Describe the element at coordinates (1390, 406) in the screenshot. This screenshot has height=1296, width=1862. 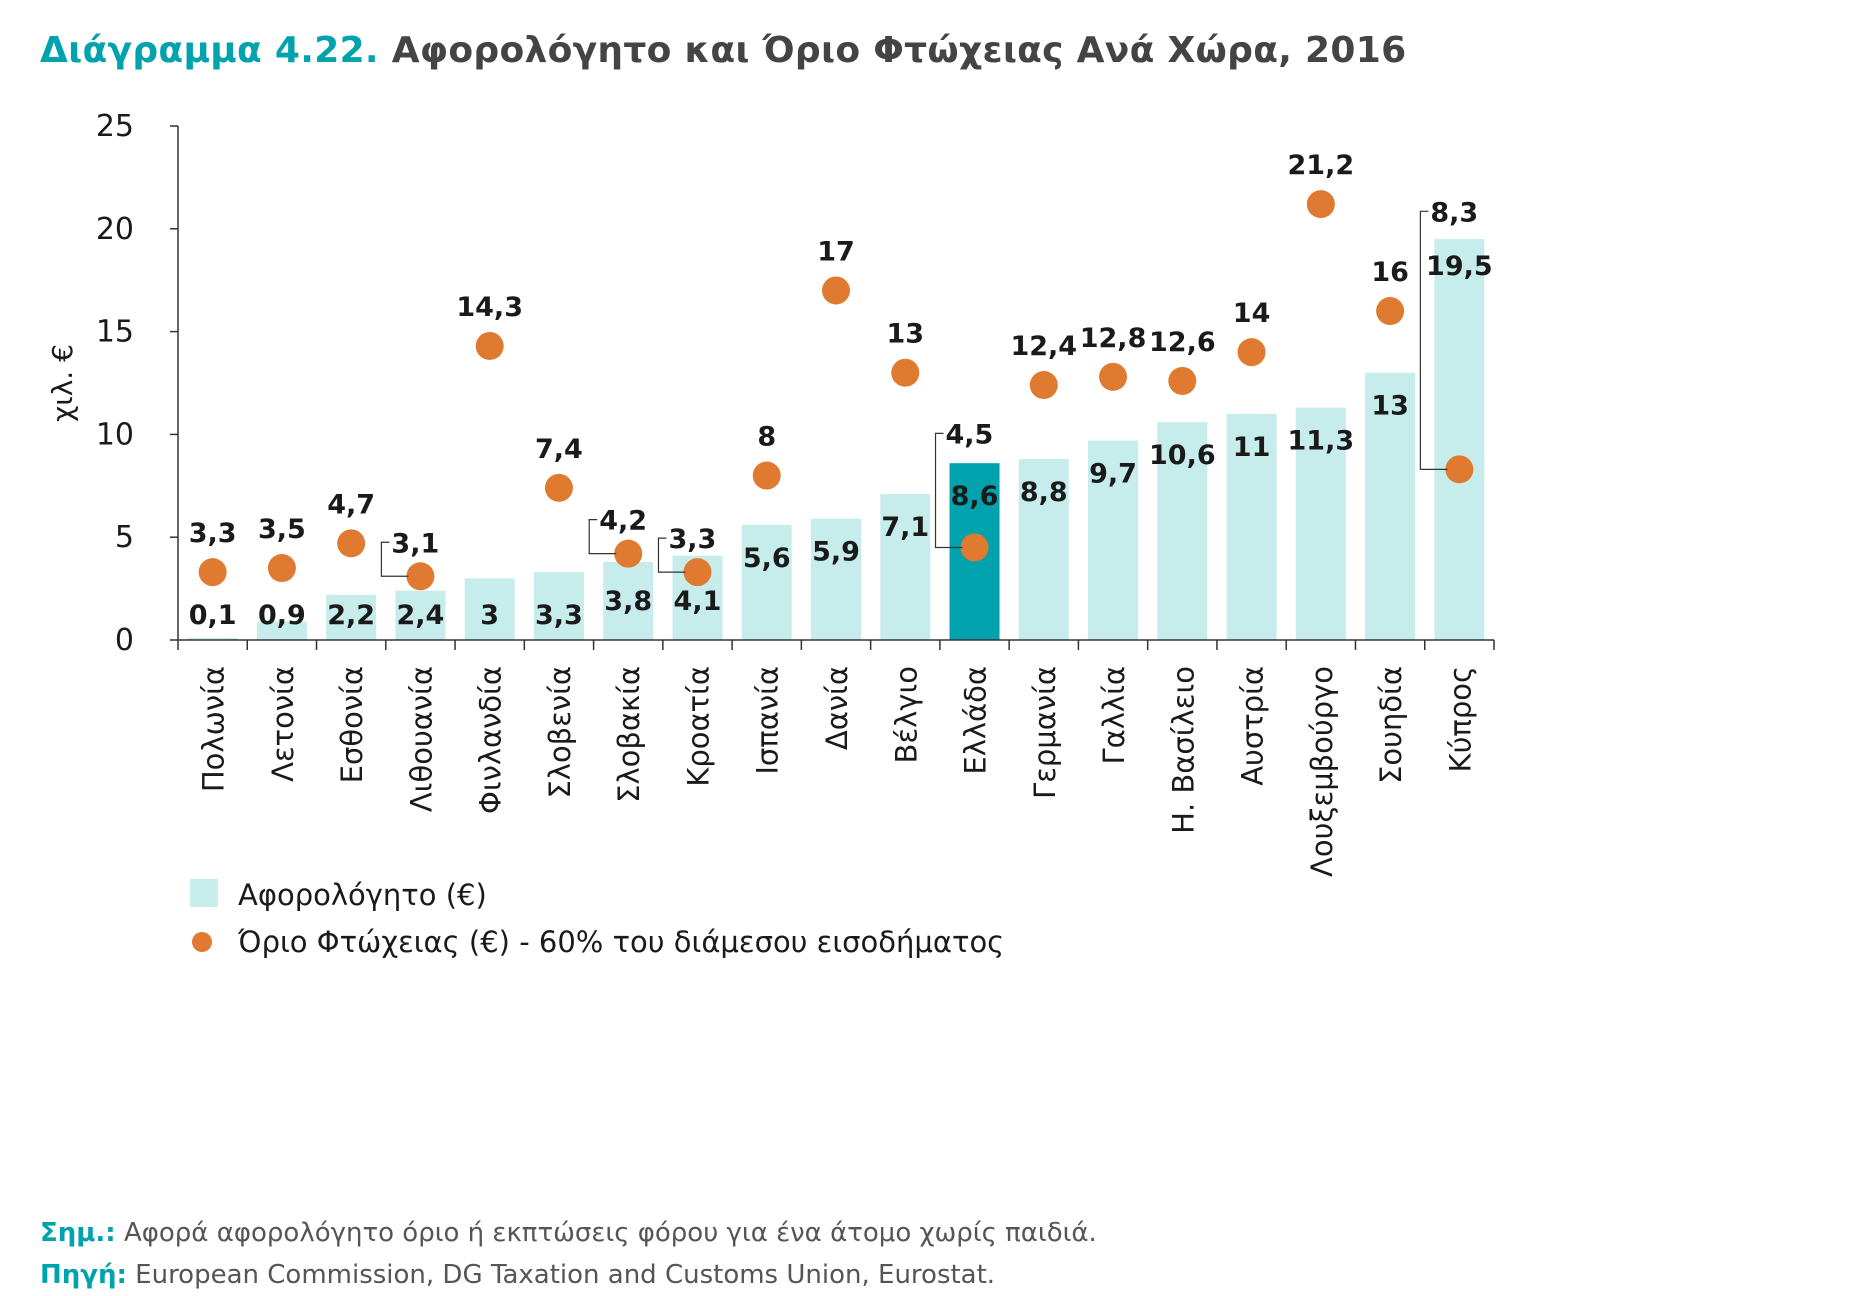
I see `bar-value-label: 13` at that location.